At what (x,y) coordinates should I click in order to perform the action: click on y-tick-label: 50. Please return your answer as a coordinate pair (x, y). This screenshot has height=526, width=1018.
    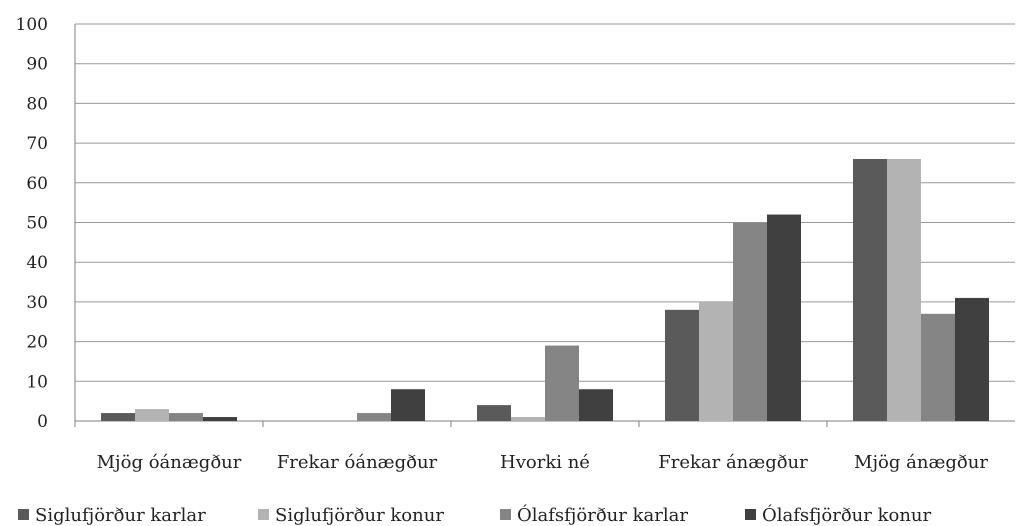
    Looking at the image, I should click on (37, 224).